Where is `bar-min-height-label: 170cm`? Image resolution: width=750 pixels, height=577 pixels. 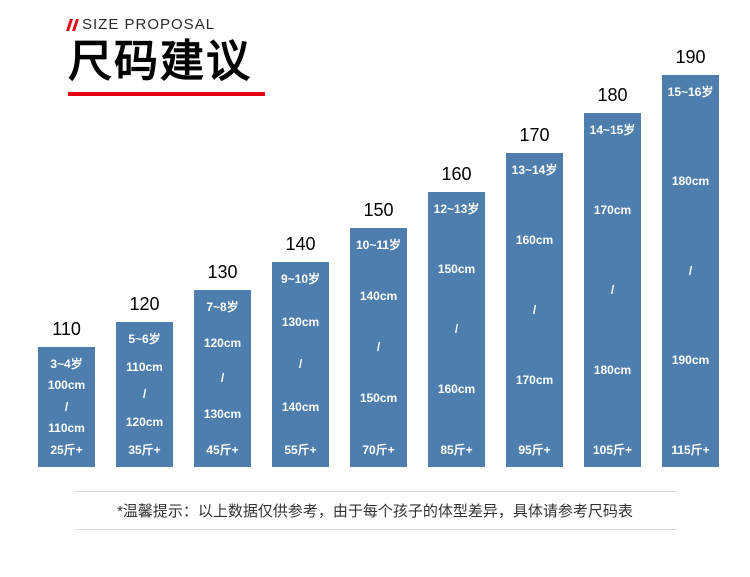 bar-min-height-label: 170cm is located at coordinates (612, 209).